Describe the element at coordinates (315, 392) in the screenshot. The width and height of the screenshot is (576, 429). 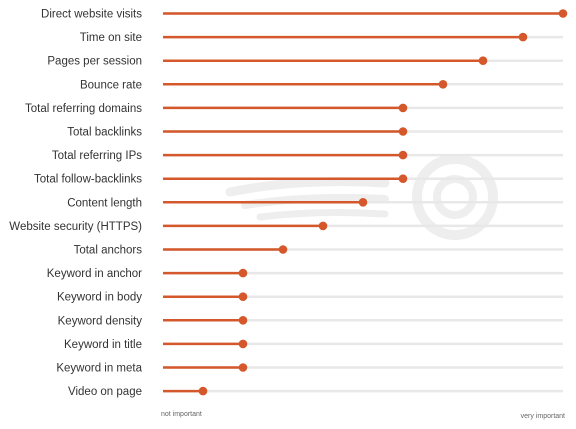
I see `lollipop-row: Video on page` at that location.